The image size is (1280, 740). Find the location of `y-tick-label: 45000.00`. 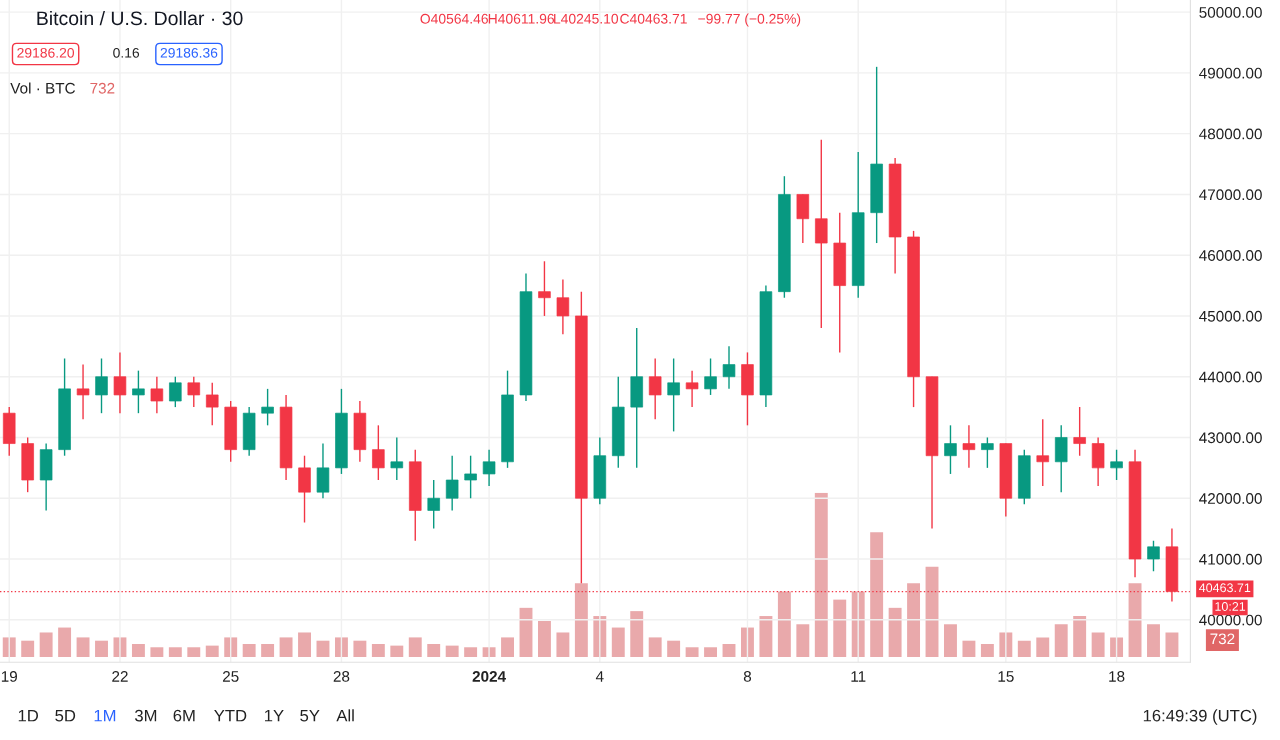

y-tick-label: 45000.00 is located at coordinates (1230, 316).